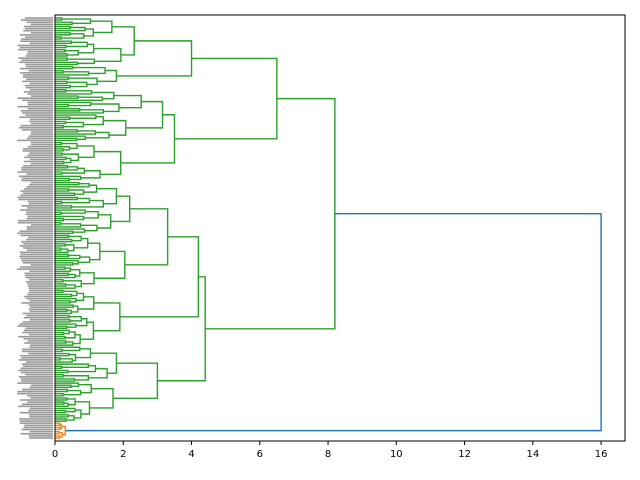 Image resolution: width=640 pixels, height=480 pixels. I want to click on leaf-labels, so click(35, 228).